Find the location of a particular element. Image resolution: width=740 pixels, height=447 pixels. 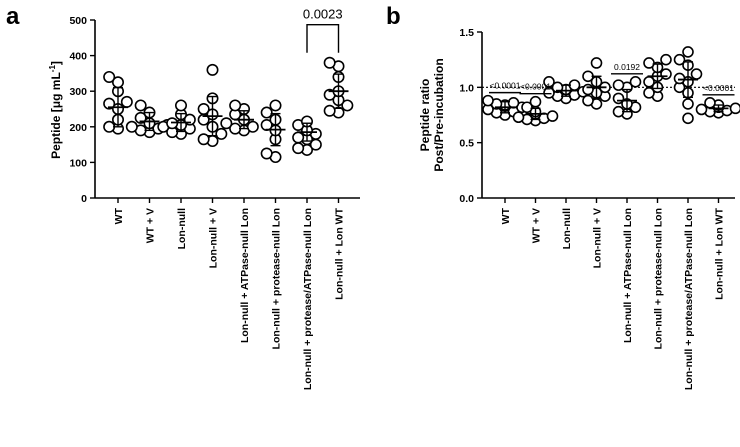

y-tick-label: 0.5 is located at coordinates (466, 144).